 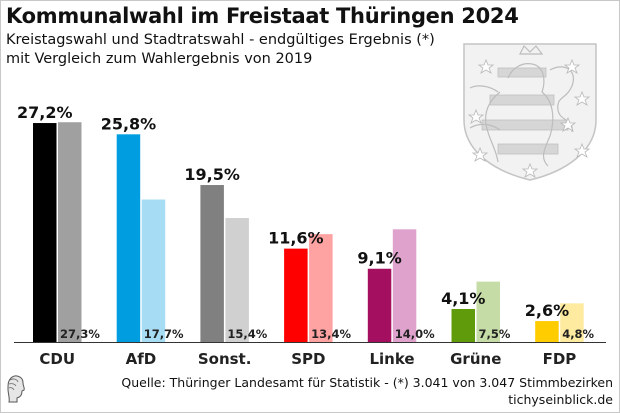 What do you see at coordinates (488, 311) in the screenshot?
I see `bar-grne-2019` at bounding box center [488, 311].